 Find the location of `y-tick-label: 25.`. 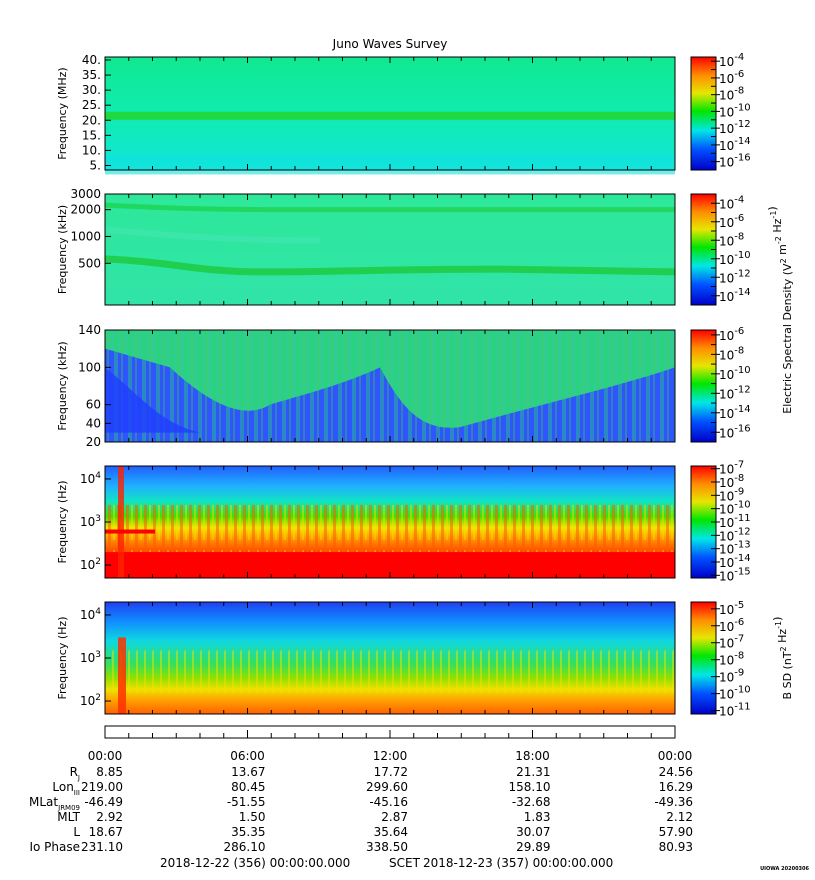

y-tick-label: 25. is located at coordinates (91, 105).